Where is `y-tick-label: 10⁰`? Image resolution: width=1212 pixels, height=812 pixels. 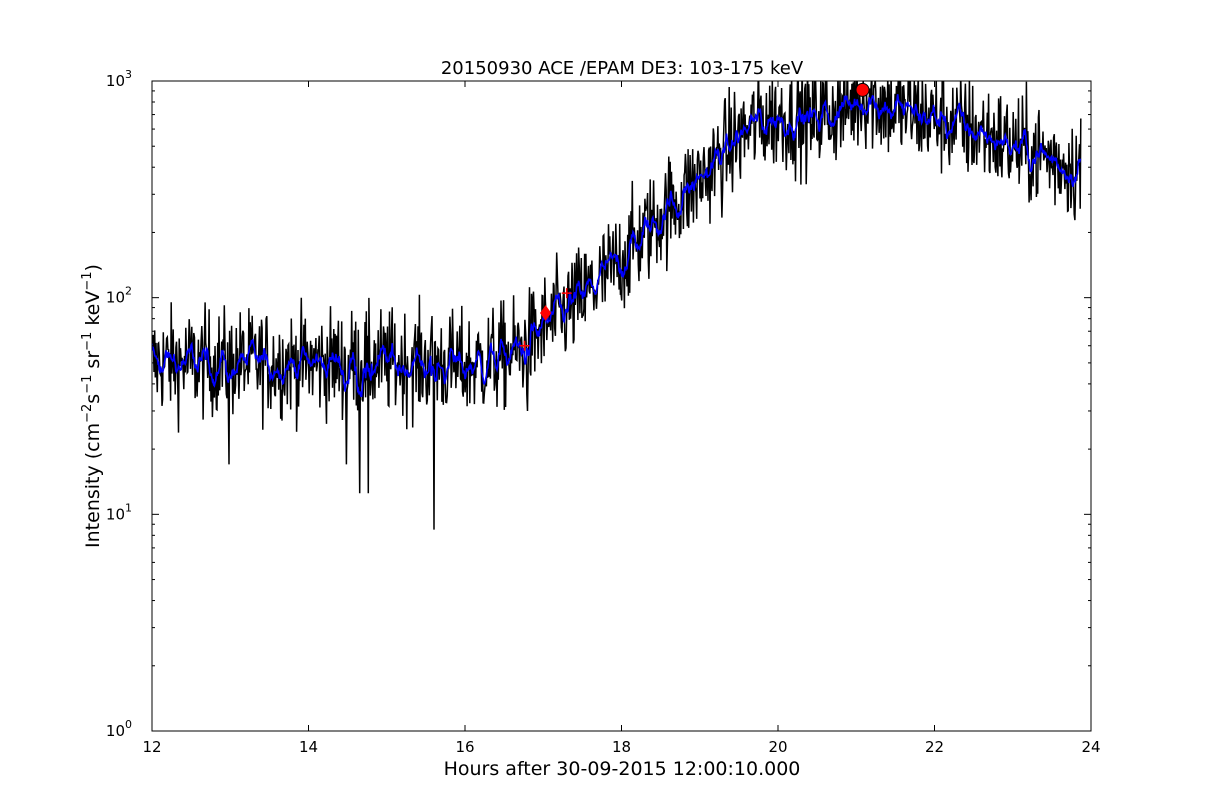 y-tick-label: 10⁰ is located at coordinates (119, 729).